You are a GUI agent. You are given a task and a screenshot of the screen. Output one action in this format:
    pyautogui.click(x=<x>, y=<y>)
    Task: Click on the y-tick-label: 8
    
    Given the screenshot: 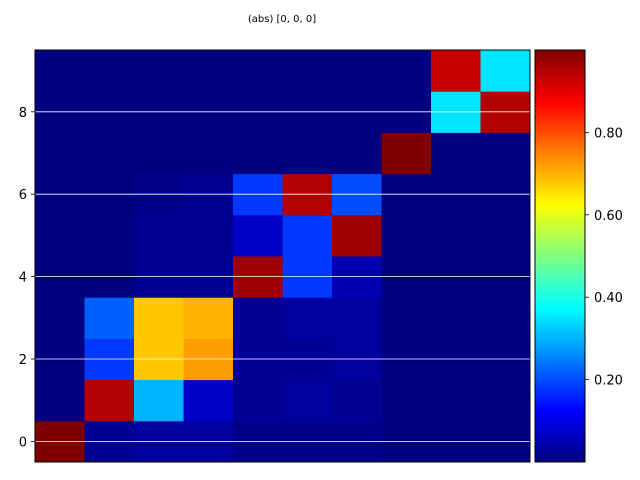 What is the action you would take?
    pyautogui.click(x=23, y=113)
    